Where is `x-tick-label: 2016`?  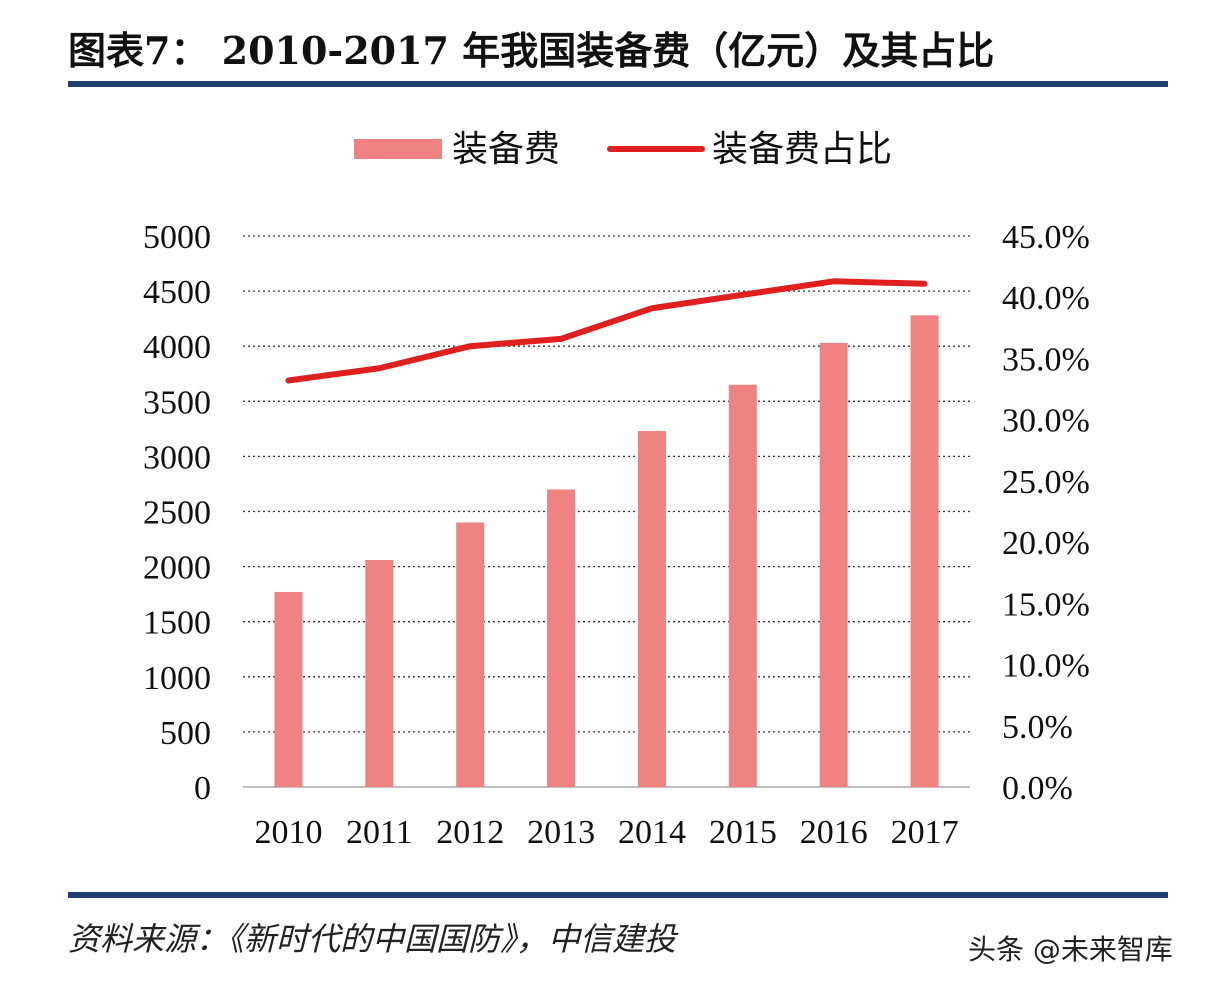 x-tick-label: 2016 is located at coordinates (834, 832).